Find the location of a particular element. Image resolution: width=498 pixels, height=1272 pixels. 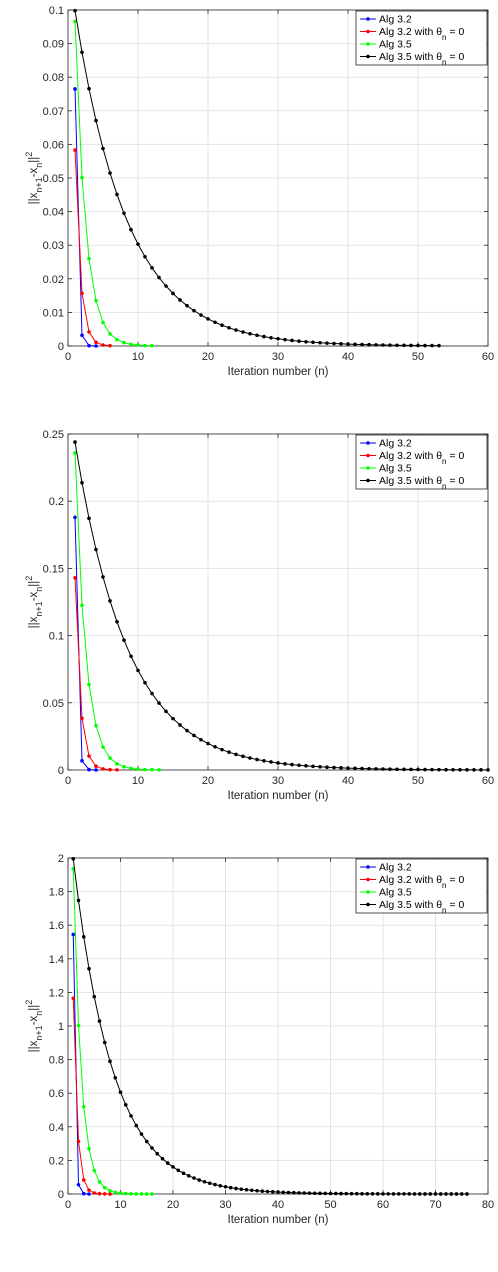

y-tick-label: 0.4 is located at coordinates (56, 1128).